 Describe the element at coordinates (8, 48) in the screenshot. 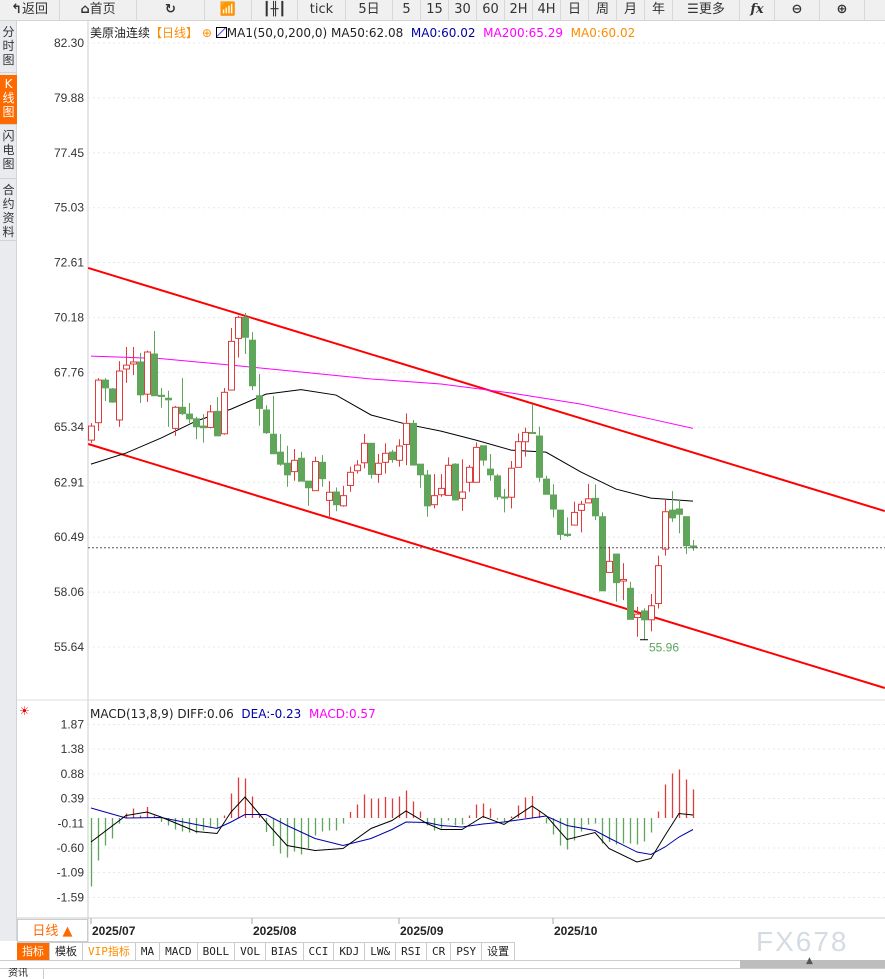

I see `sidebar-tab-0: 分时图` at that location.